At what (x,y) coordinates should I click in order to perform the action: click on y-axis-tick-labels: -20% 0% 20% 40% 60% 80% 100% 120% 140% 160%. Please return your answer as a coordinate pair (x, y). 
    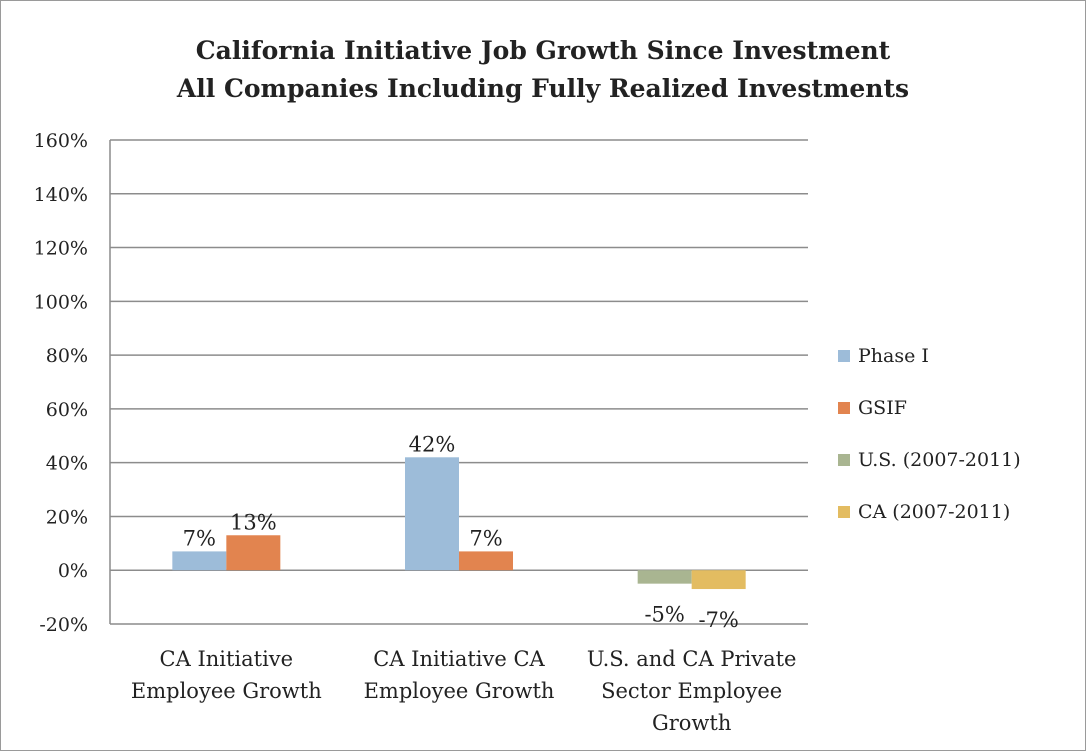
    Looking at the image, I should click on (61, 383).